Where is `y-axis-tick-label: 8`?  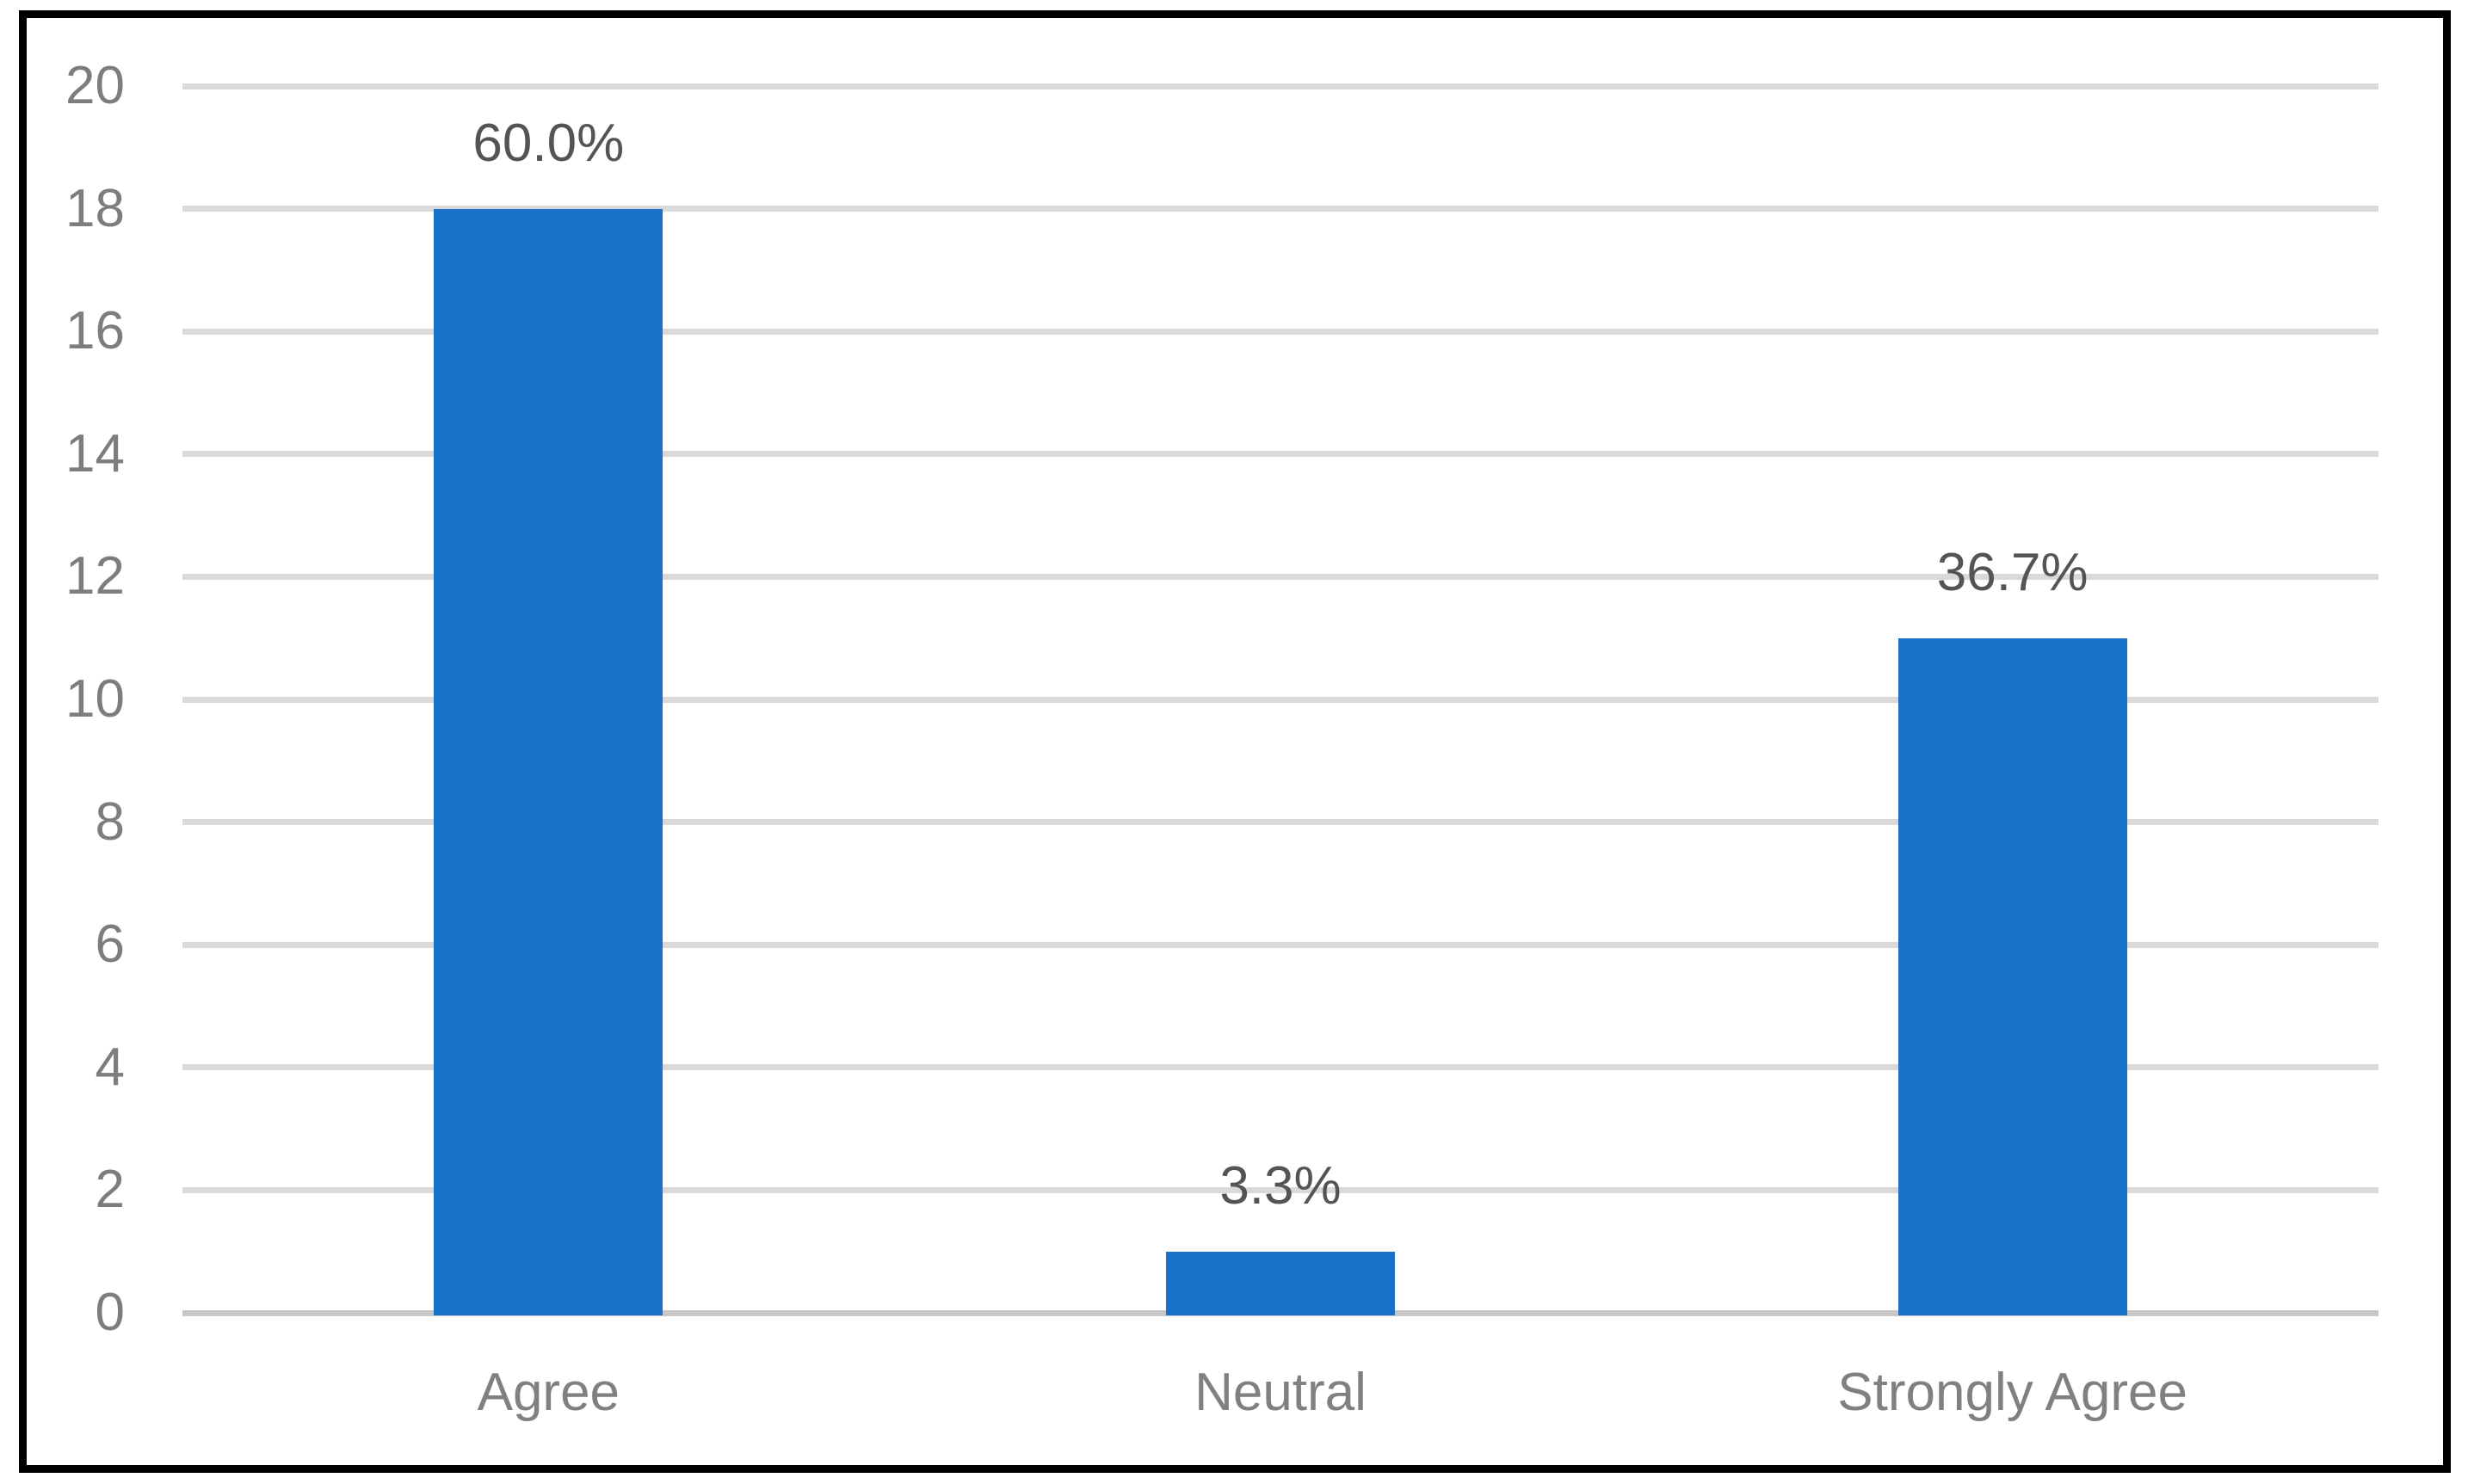 y-axis-tick-label: 8 is located at coordinates (110, 821).